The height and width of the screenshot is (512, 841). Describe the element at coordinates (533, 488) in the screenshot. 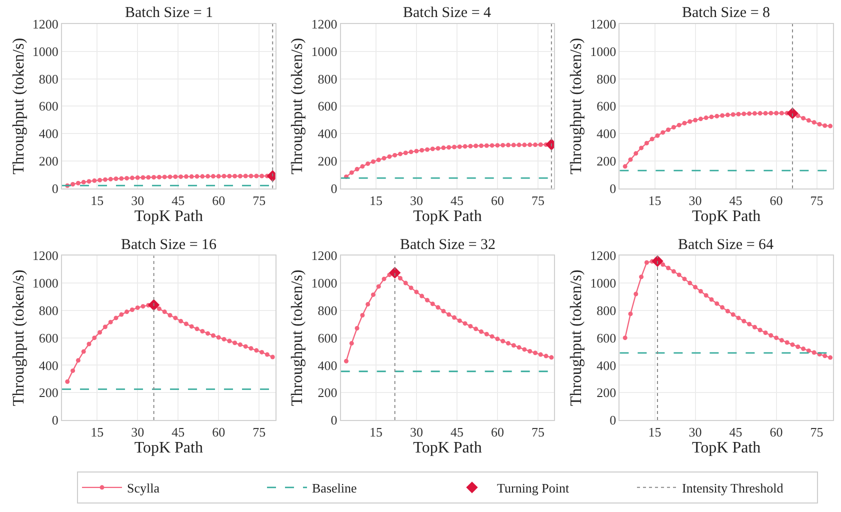

I see `legend-label: Turning Point` at that location.